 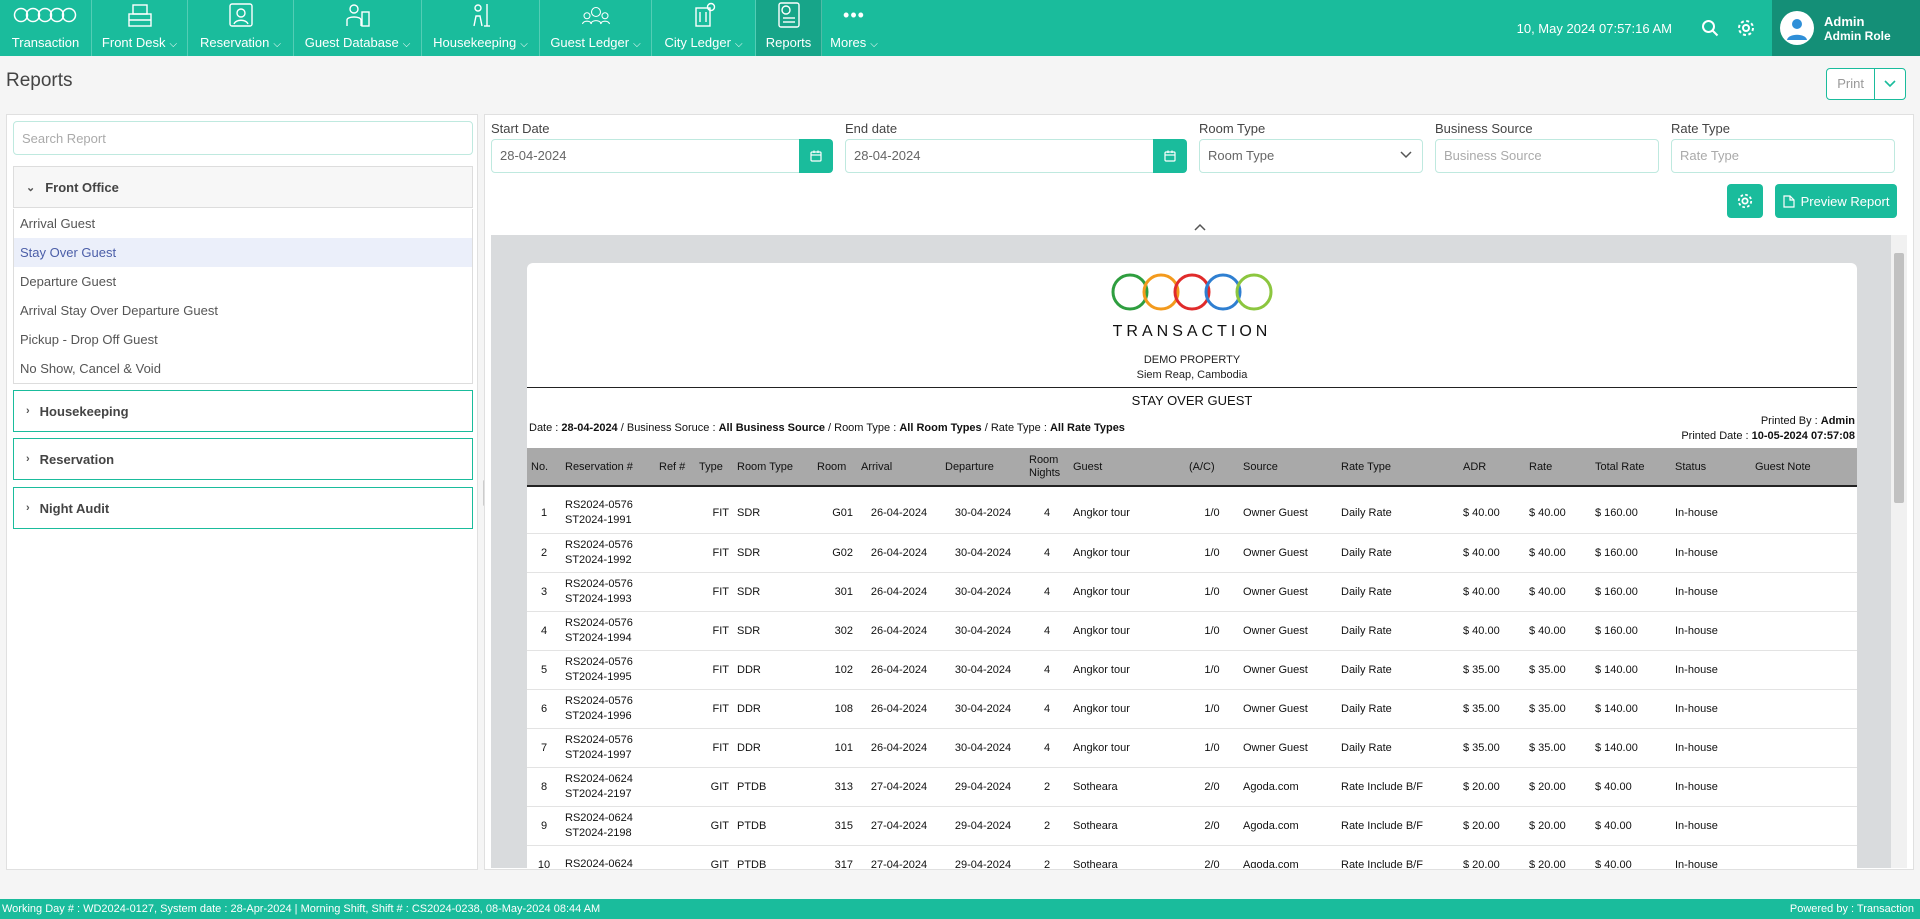 What do you see at coordinates (1200, 227) in the screenshot?
I see `collapse-filters-icon` at bounding box center [1200, 227].